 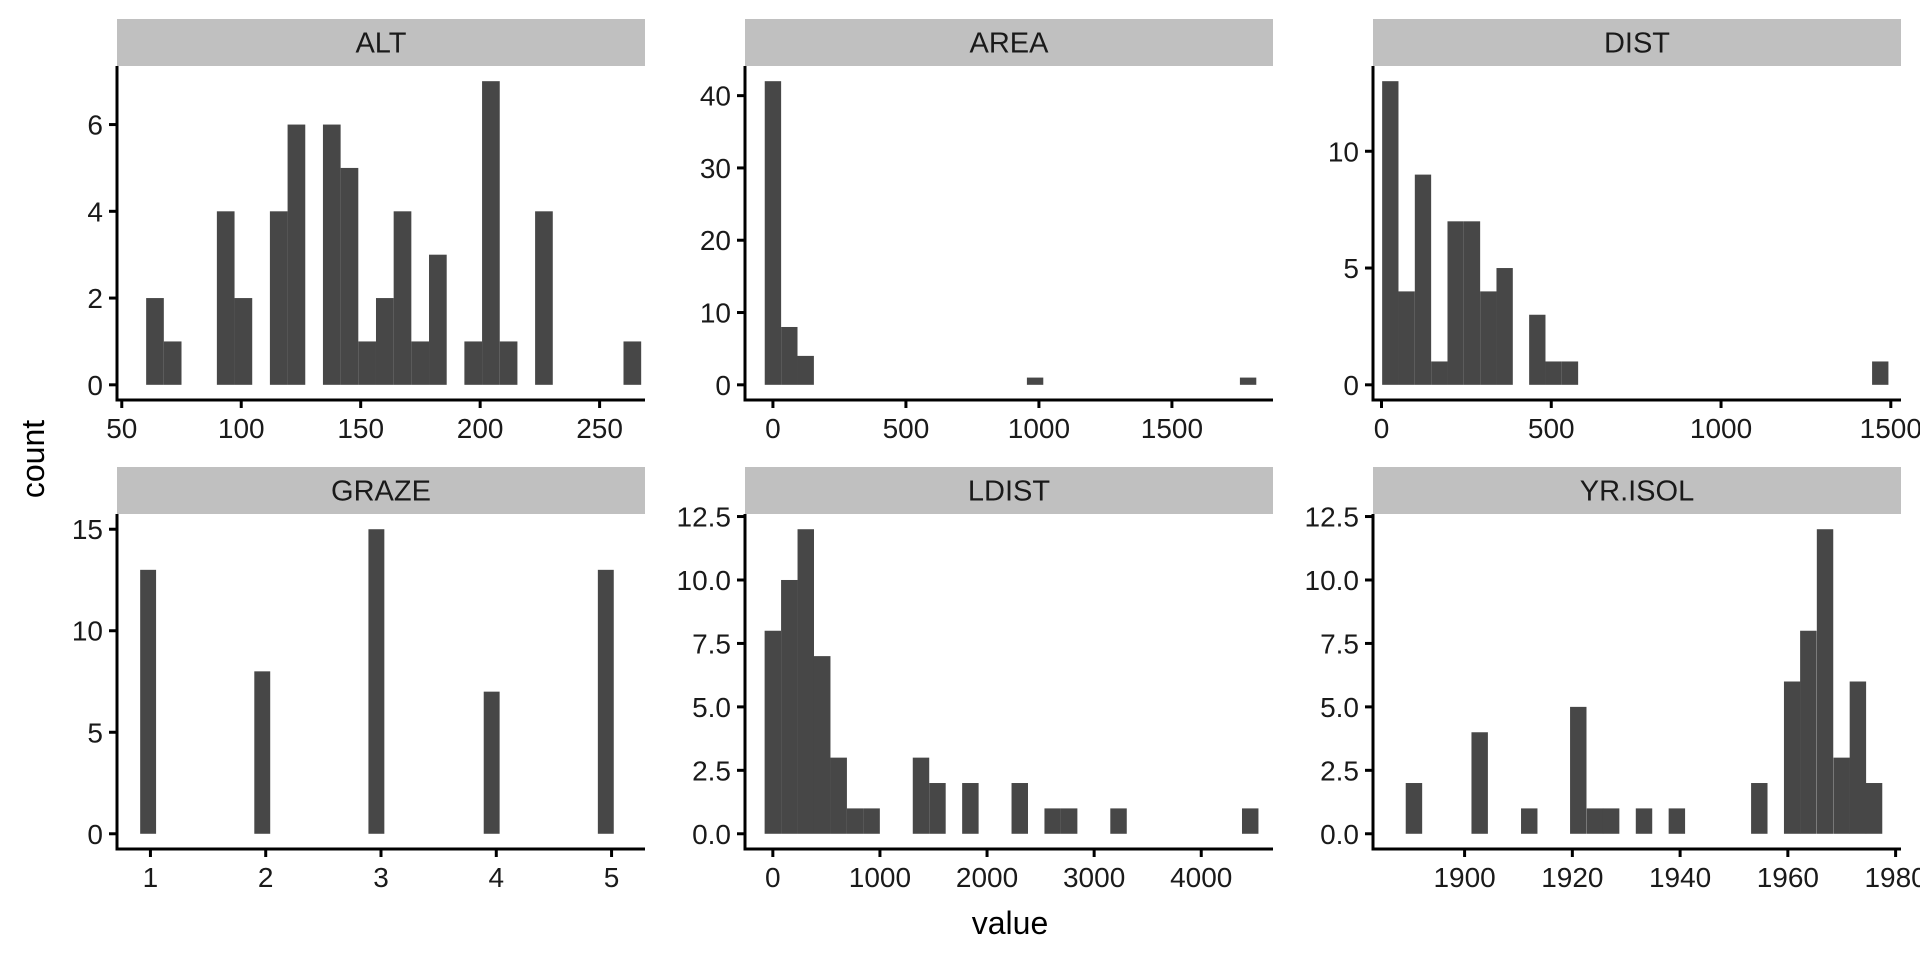 I want to click on y-tick-label: 6, so click(x=95, y=125).